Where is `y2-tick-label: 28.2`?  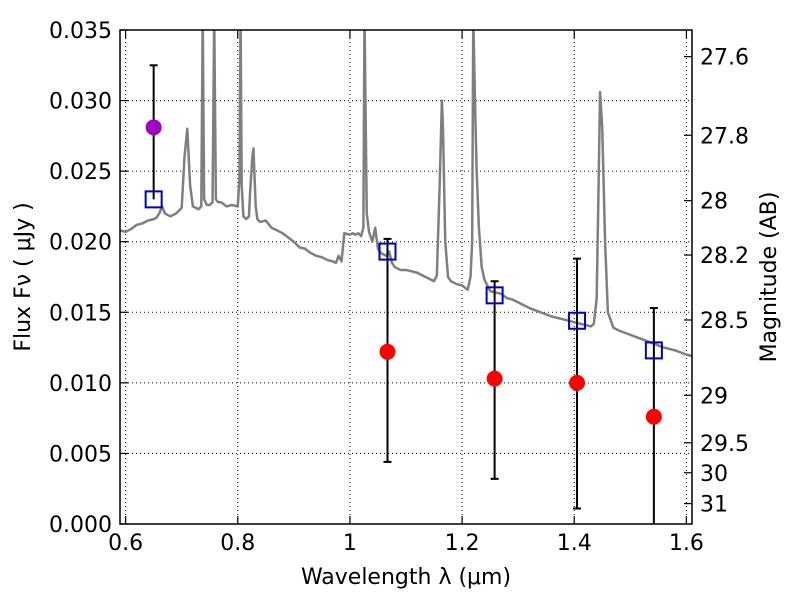
y2-tick-label: 28.2 is located at coordinates (724, 256).